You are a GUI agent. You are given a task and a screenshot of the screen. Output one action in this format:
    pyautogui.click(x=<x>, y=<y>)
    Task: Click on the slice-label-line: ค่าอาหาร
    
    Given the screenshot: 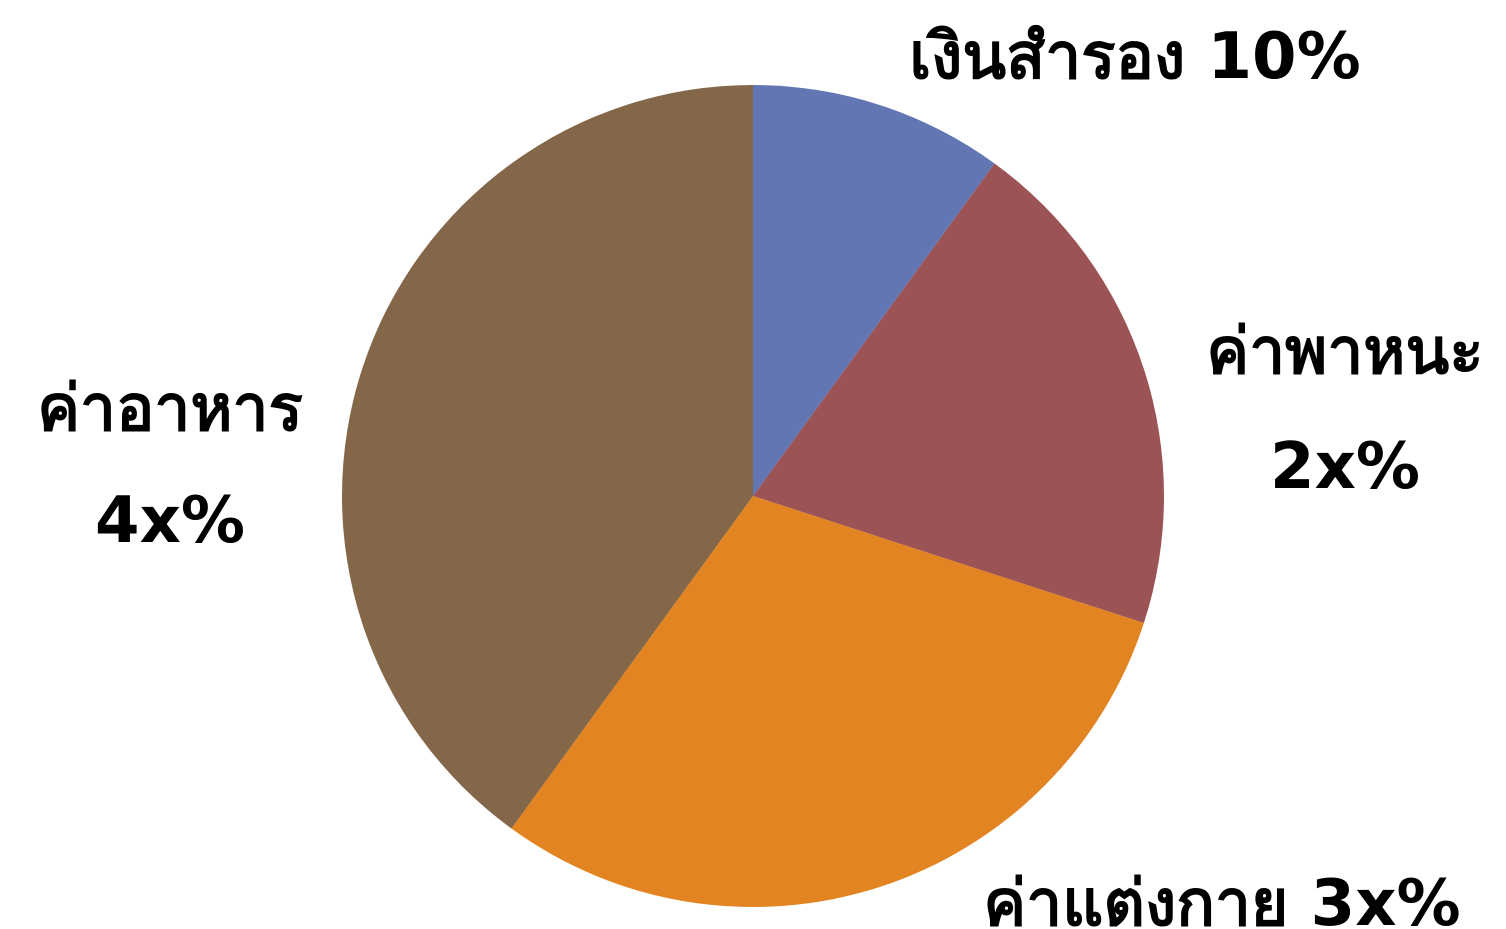 What is the action you would take?
    pyautogui.click(x=170, y=409)
    